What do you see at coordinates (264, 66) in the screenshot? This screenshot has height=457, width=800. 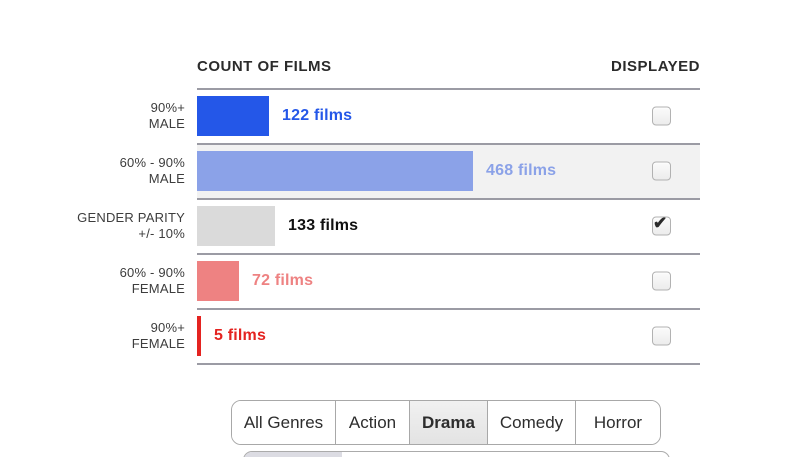 I see `count-of-films-header: COUNT OF FILMS` at bounding box center [264, 66].